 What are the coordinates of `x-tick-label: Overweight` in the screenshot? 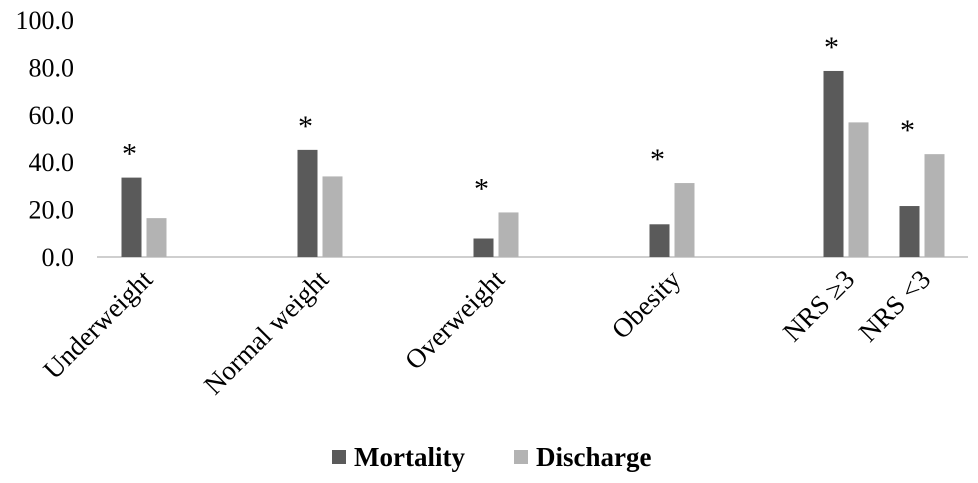 It's located at (455, 320).